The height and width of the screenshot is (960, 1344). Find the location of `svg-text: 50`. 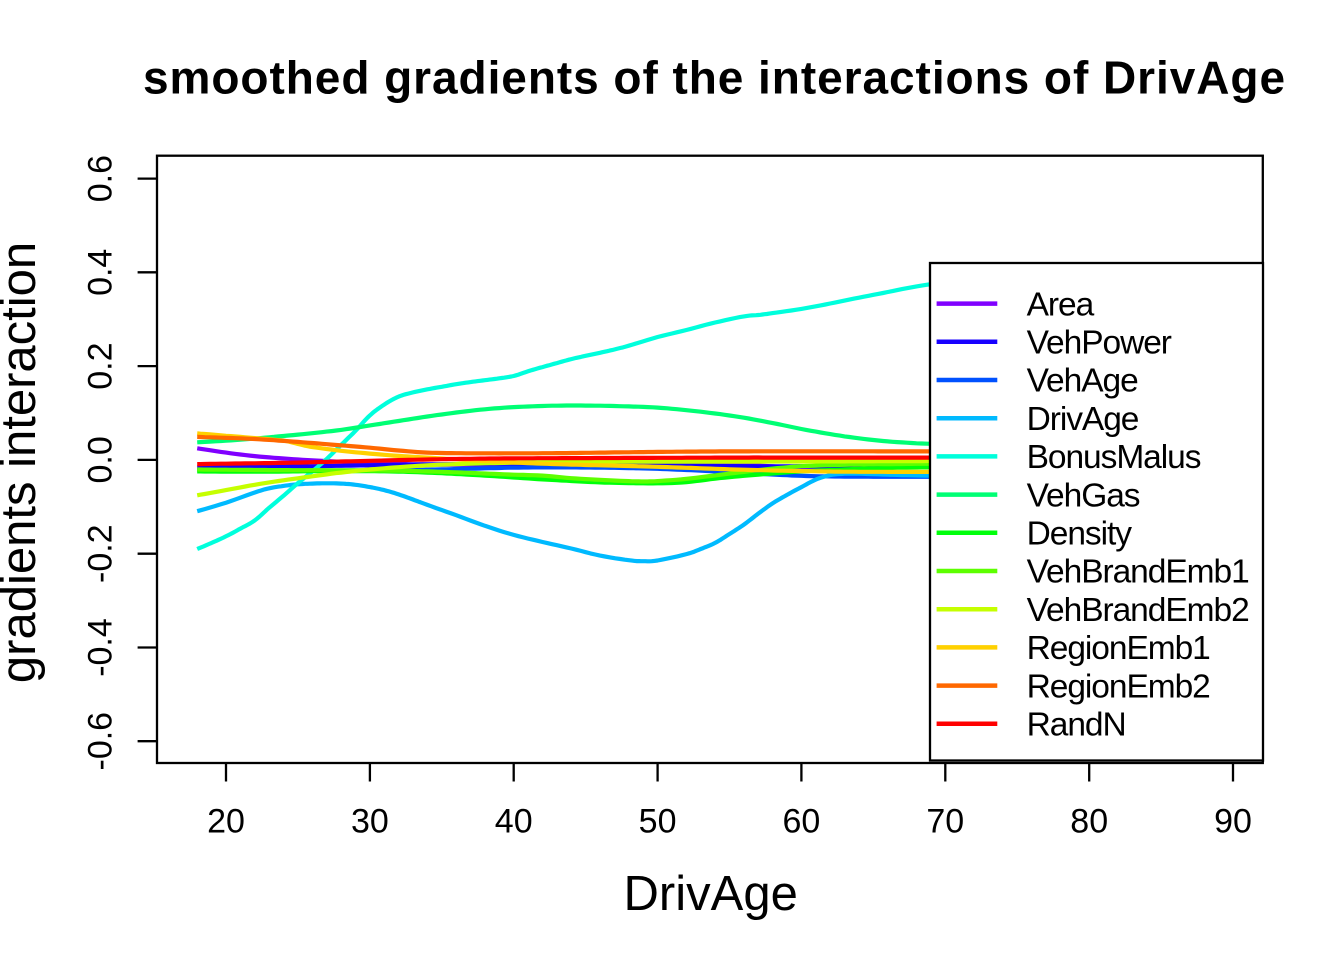

svg-text: 50 is located at coordinates (658, 822).